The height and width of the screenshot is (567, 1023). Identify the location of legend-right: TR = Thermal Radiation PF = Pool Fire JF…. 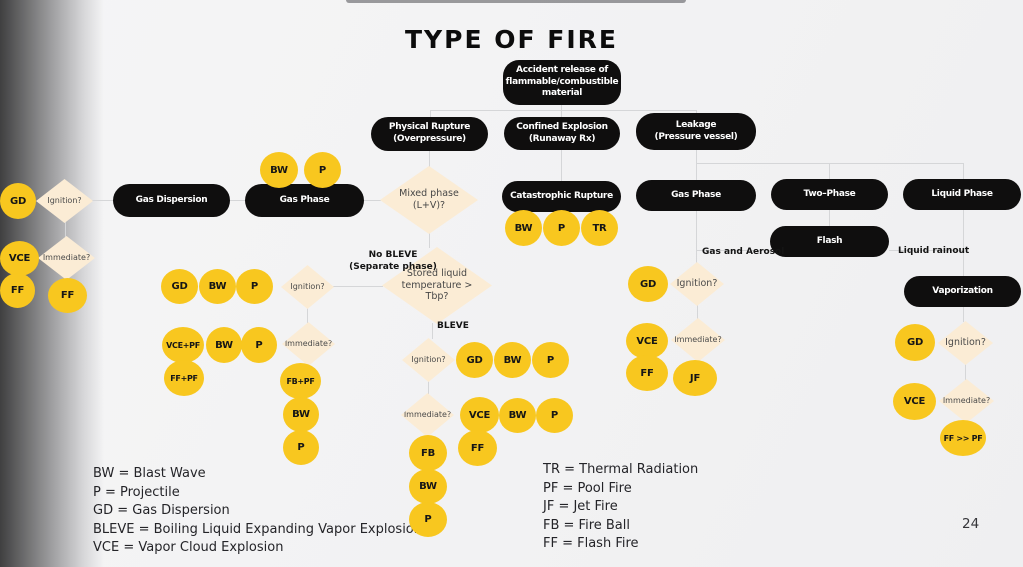
(620, 507).